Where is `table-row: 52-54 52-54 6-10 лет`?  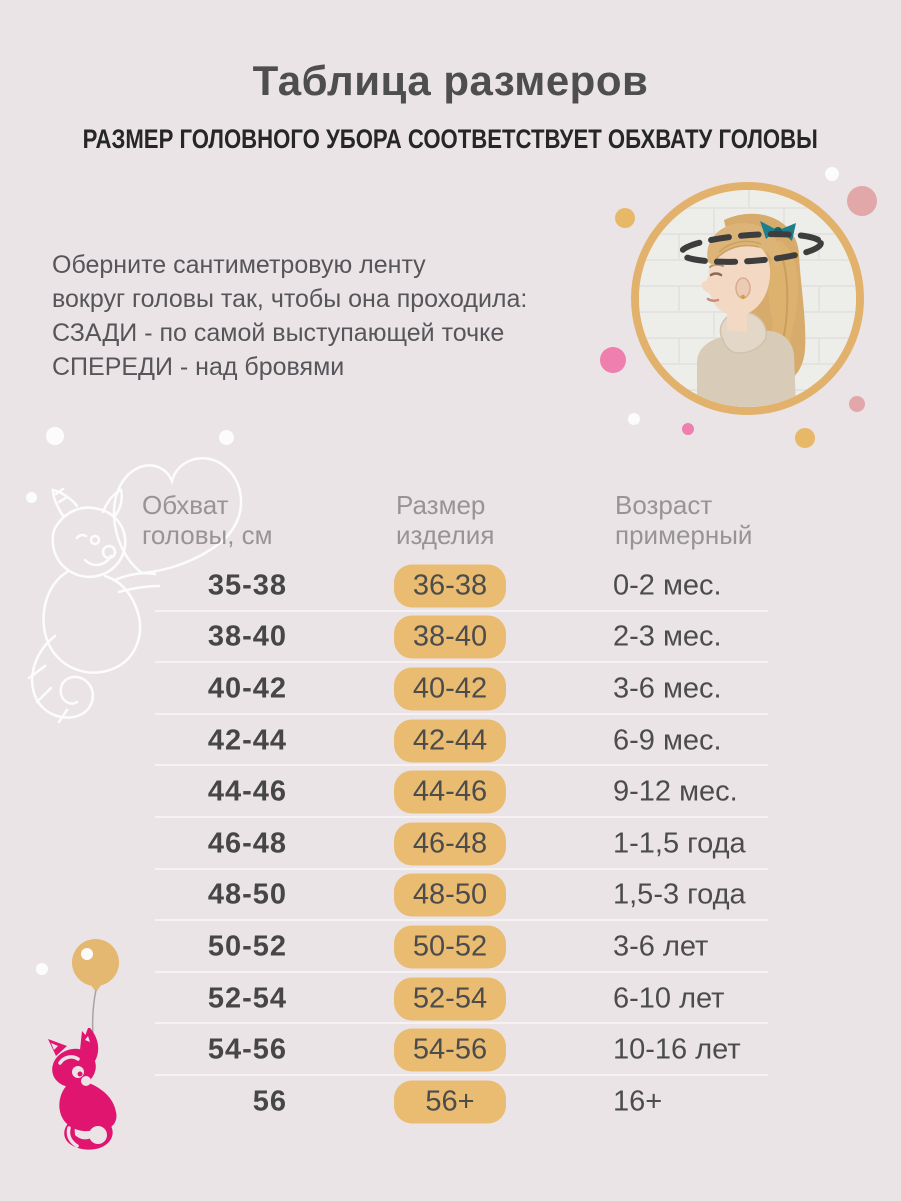
table-row: 52-54 52-54 6-10 лет is located at coordinates (450, 999).